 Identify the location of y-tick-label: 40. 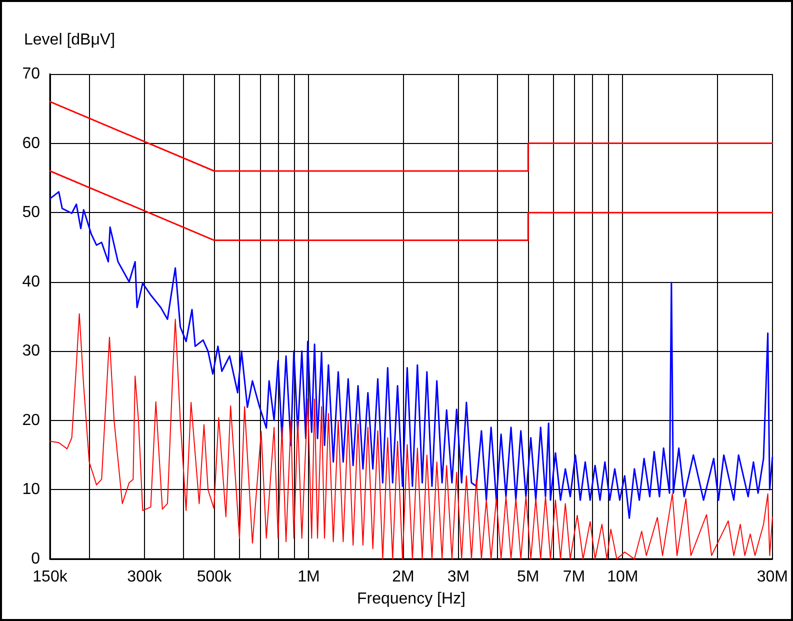
(31, 281).